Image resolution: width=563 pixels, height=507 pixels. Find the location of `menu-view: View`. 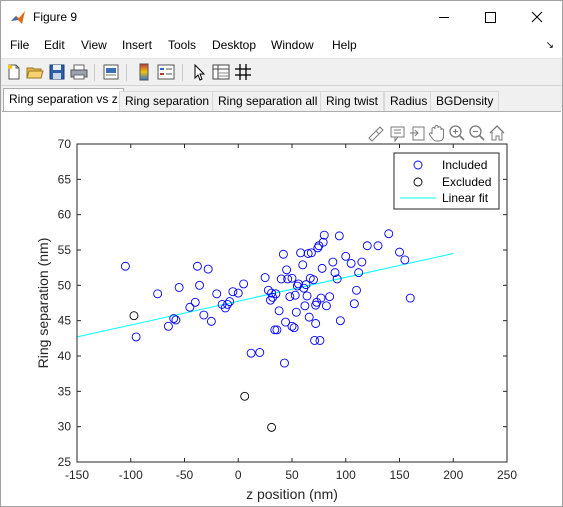

menu-view: View is located at coordinates (94, 45).